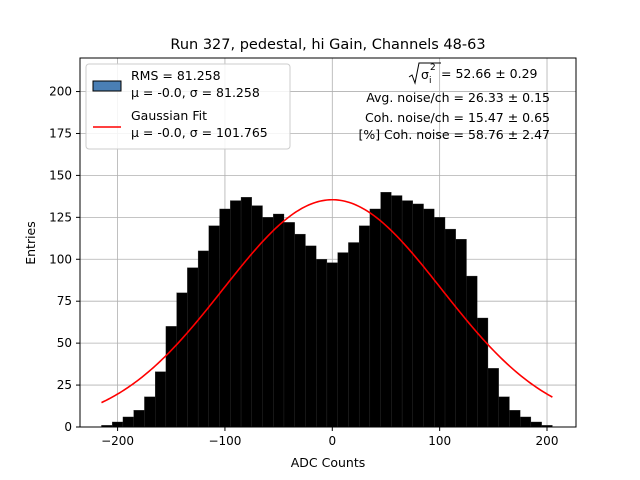 Image resolution: width=640 pixels, height=480 pixels. I want to click on y-tick-label: 175, so click(60, 133).